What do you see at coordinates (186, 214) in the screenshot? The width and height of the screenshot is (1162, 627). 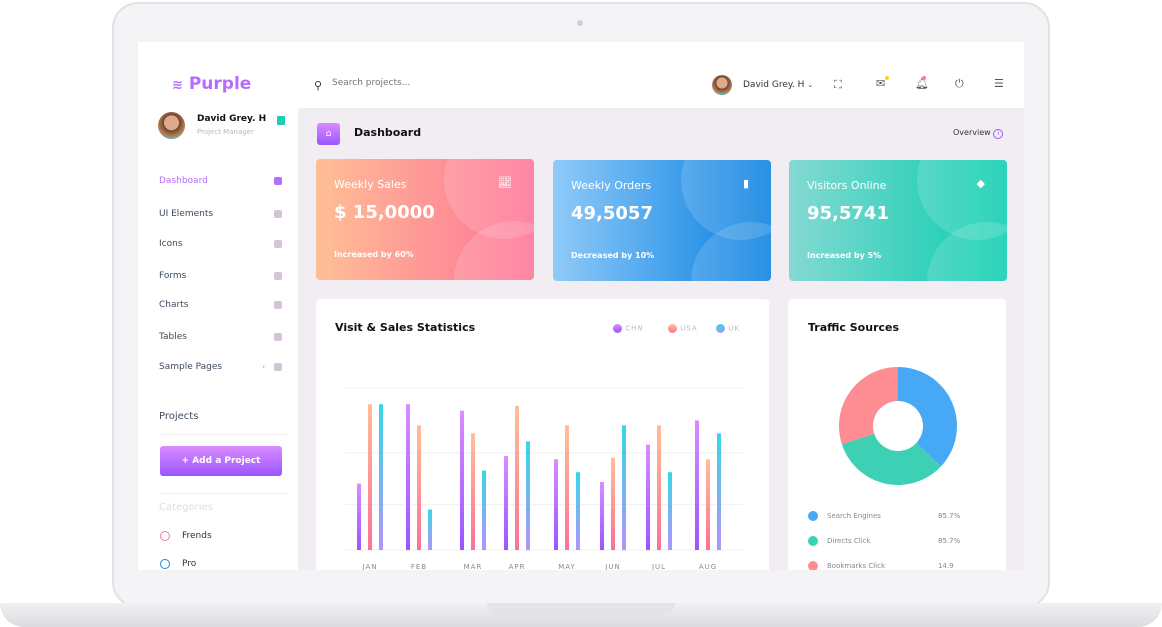 I see `sidebar-item-label: UI Elements` at bounding box center [186, 214].